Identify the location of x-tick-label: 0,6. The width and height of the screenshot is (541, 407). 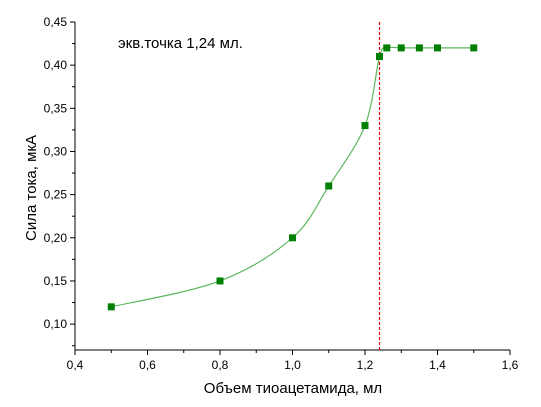
(147, 365).